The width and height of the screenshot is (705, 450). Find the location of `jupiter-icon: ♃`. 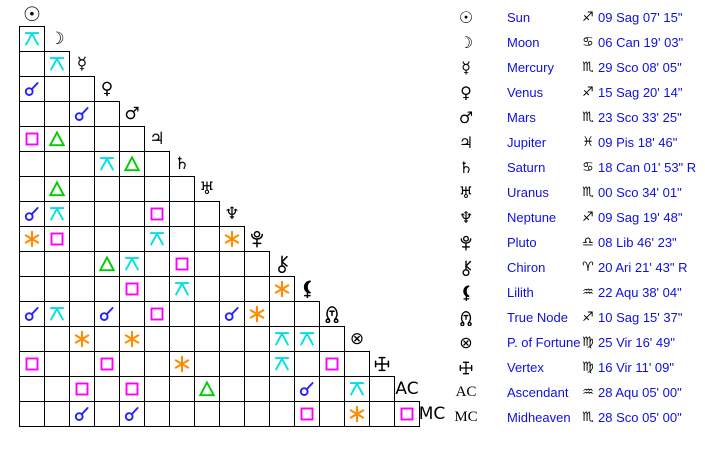

jupiter-icon: ♃ is located at coordinates (466, 142).